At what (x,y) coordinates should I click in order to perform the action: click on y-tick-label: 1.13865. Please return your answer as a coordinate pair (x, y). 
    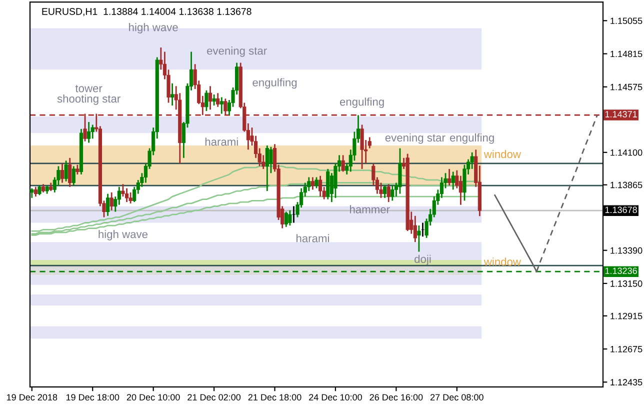
    Looking at the image, I should click on (626, 185).